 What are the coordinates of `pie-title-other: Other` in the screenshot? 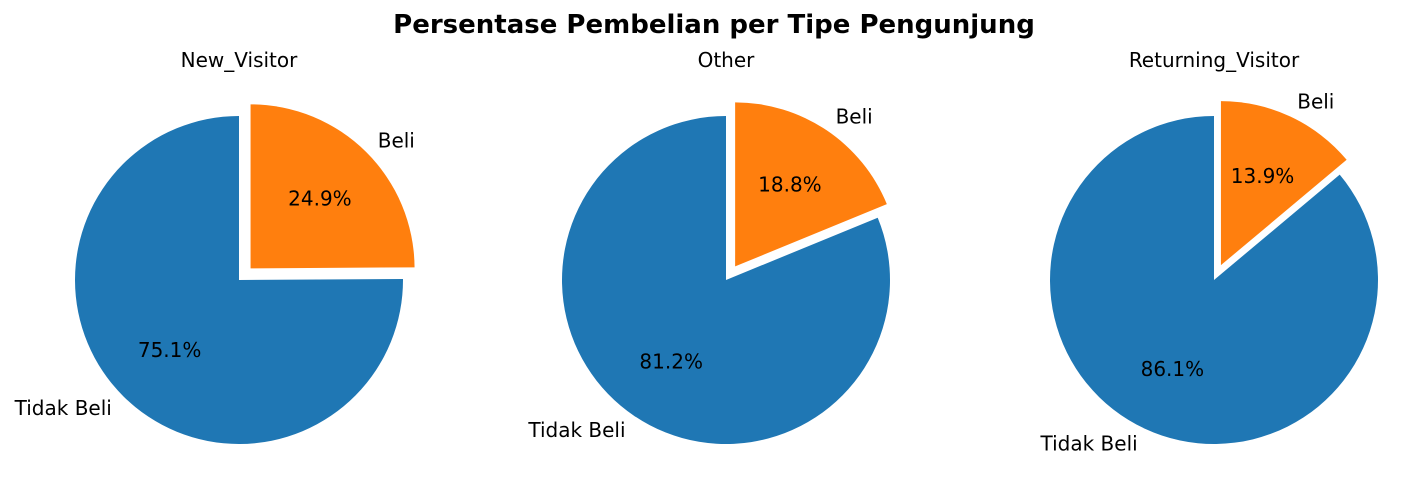 It's located at (727, 60).